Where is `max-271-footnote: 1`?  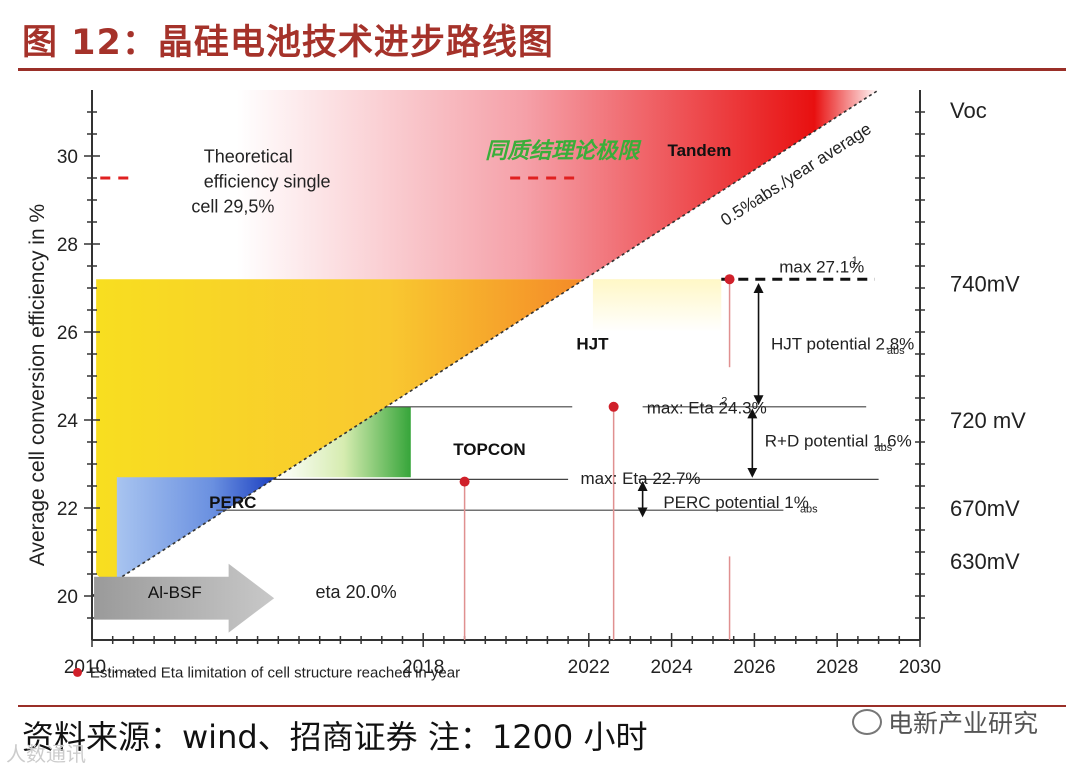 max-271-footnote: 1 is located at coordinates (855, 261).